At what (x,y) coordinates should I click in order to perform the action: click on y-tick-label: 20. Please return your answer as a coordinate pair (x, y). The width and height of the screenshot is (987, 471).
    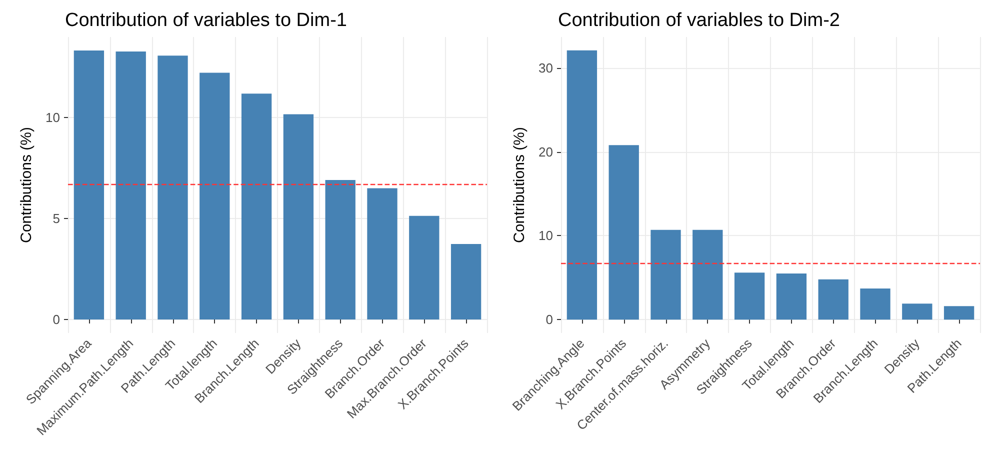
    Looking at the image, I should click on (545, 152).